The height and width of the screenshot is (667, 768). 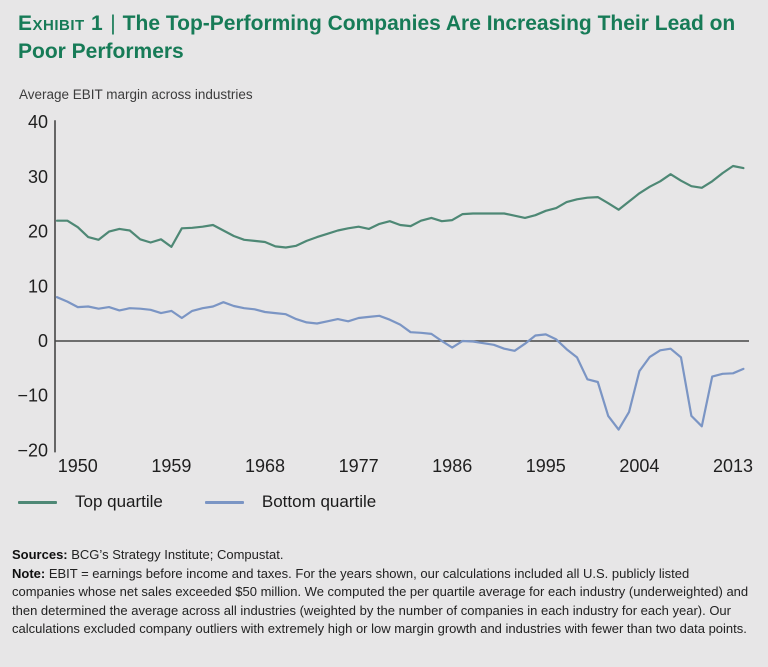 I want to click on sources-label: Sources:, so click(x=40, y=554).